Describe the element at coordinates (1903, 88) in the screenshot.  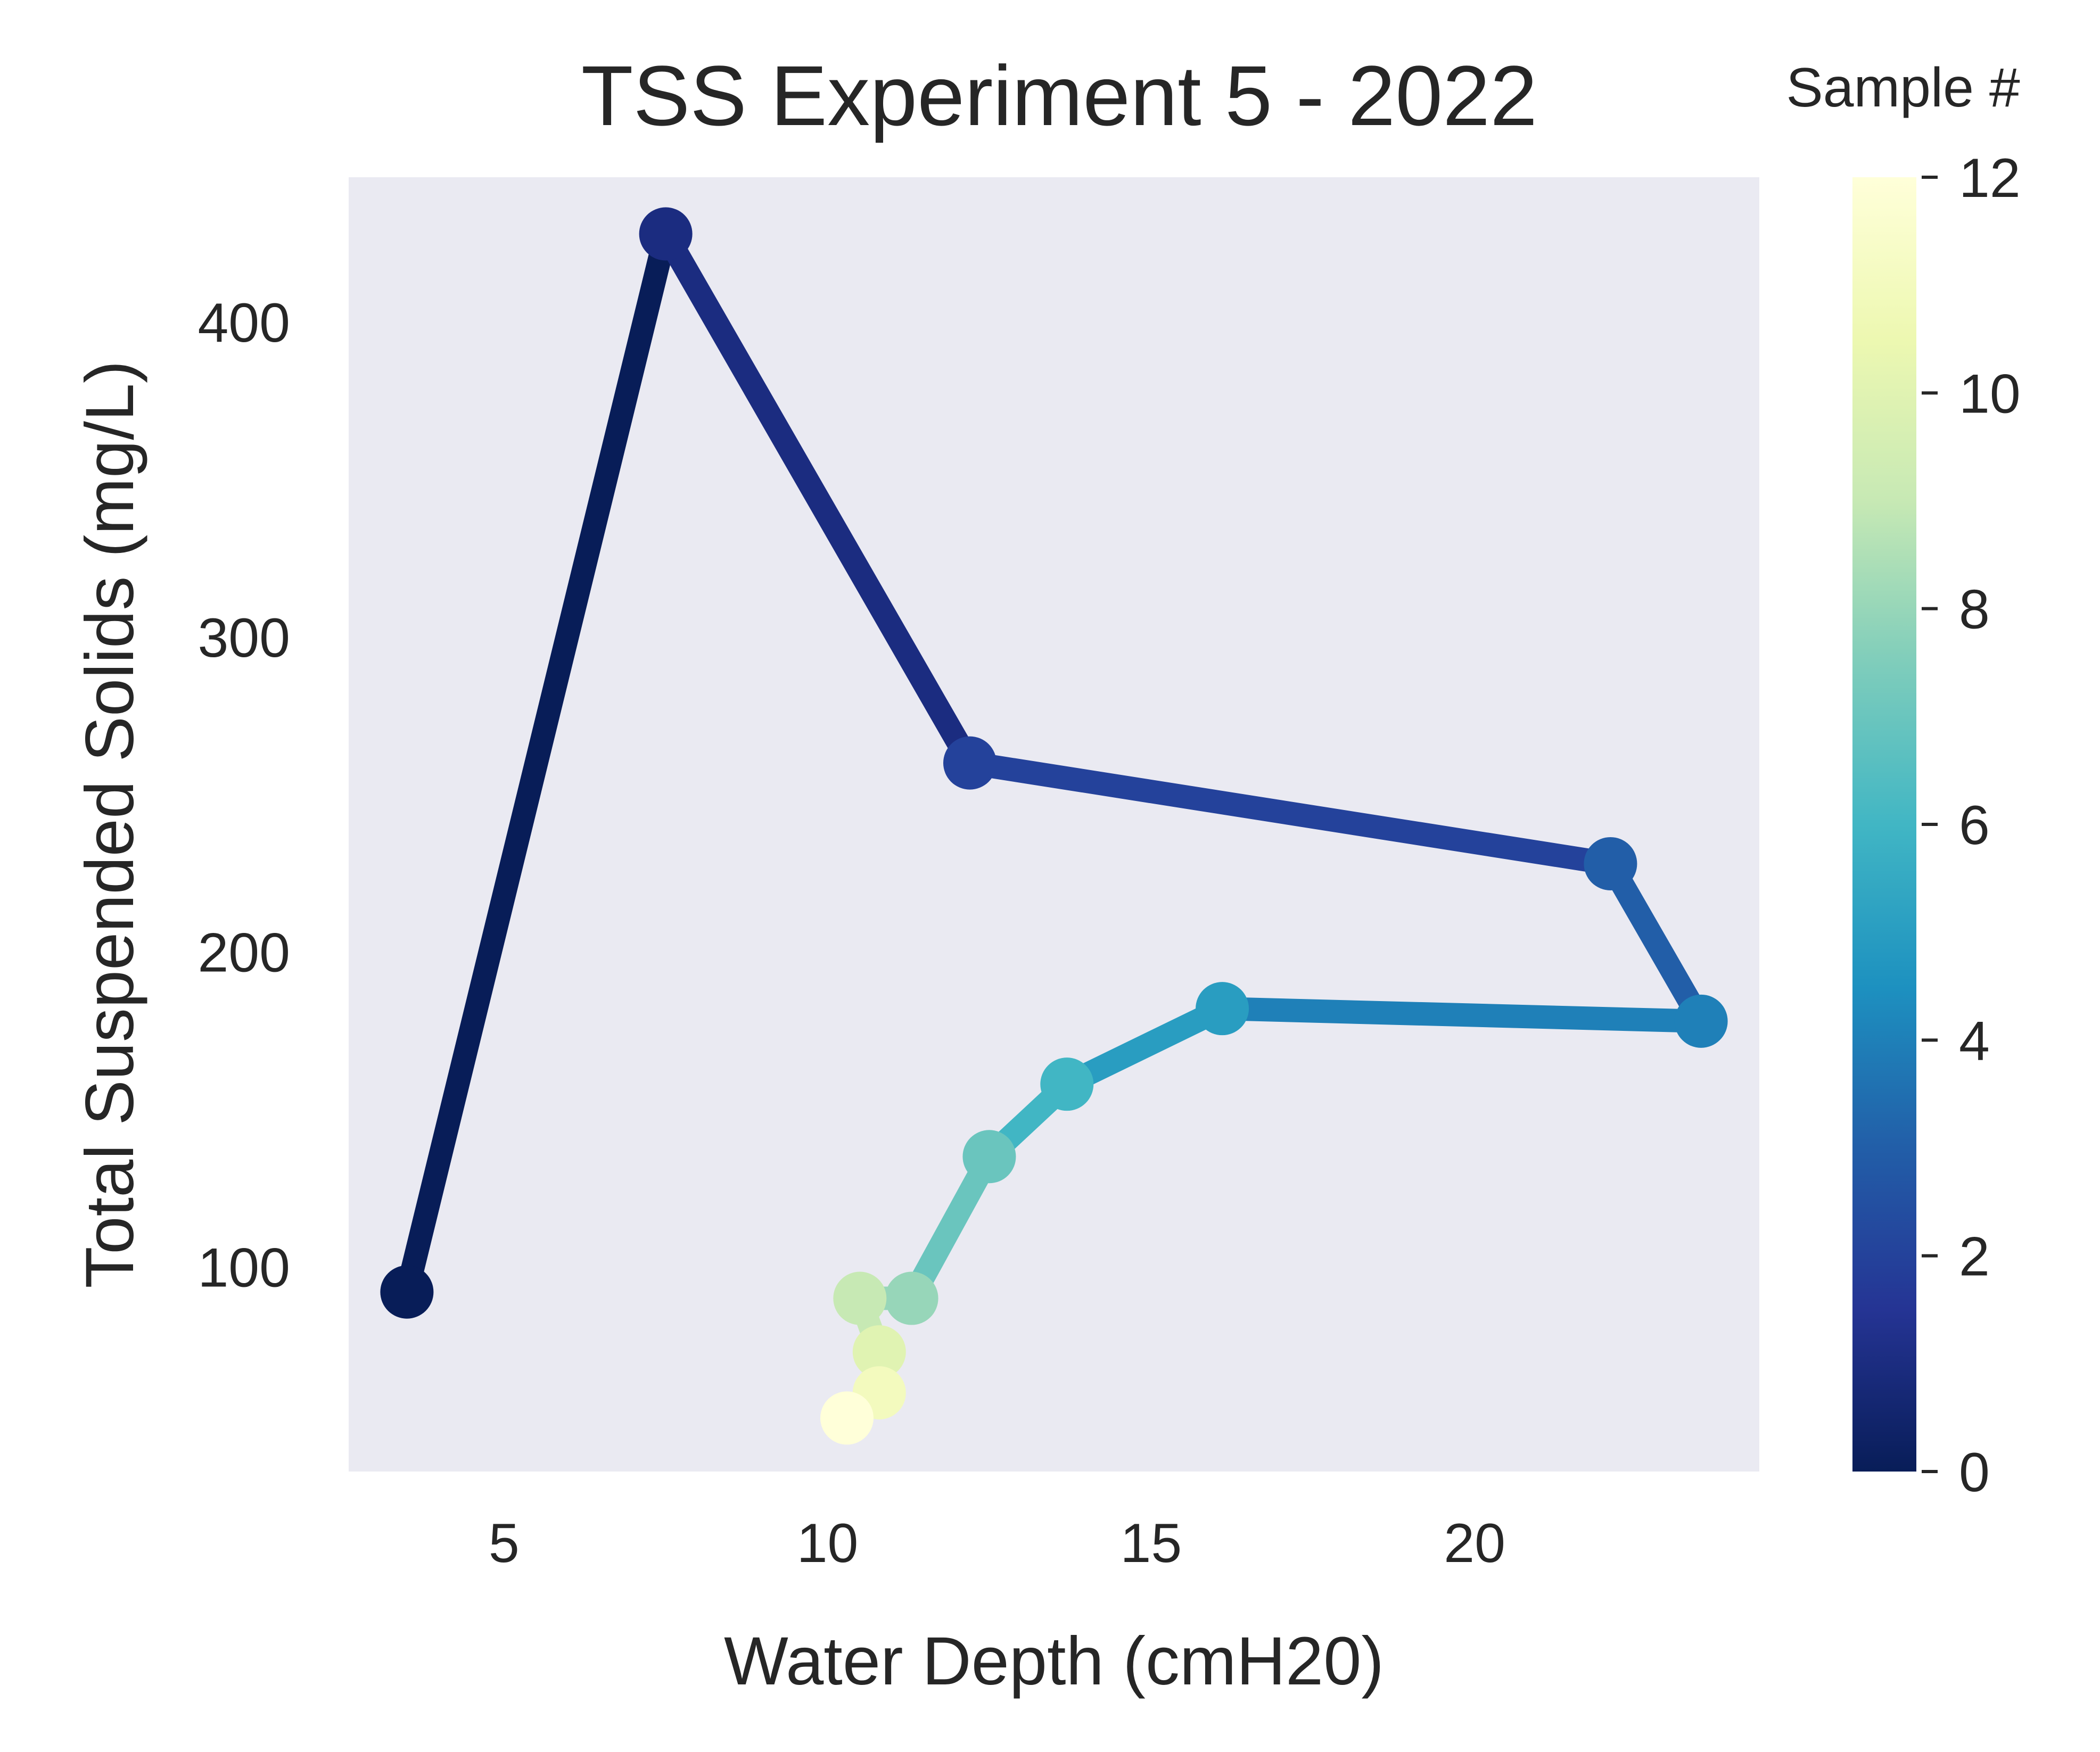
I see `colorbar-label: Sample #` at that location.